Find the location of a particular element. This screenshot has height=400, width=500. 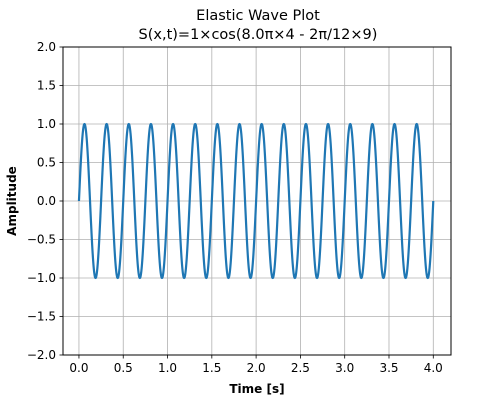

x-tick-label: 2.0 is located at coordinates (256, 368).